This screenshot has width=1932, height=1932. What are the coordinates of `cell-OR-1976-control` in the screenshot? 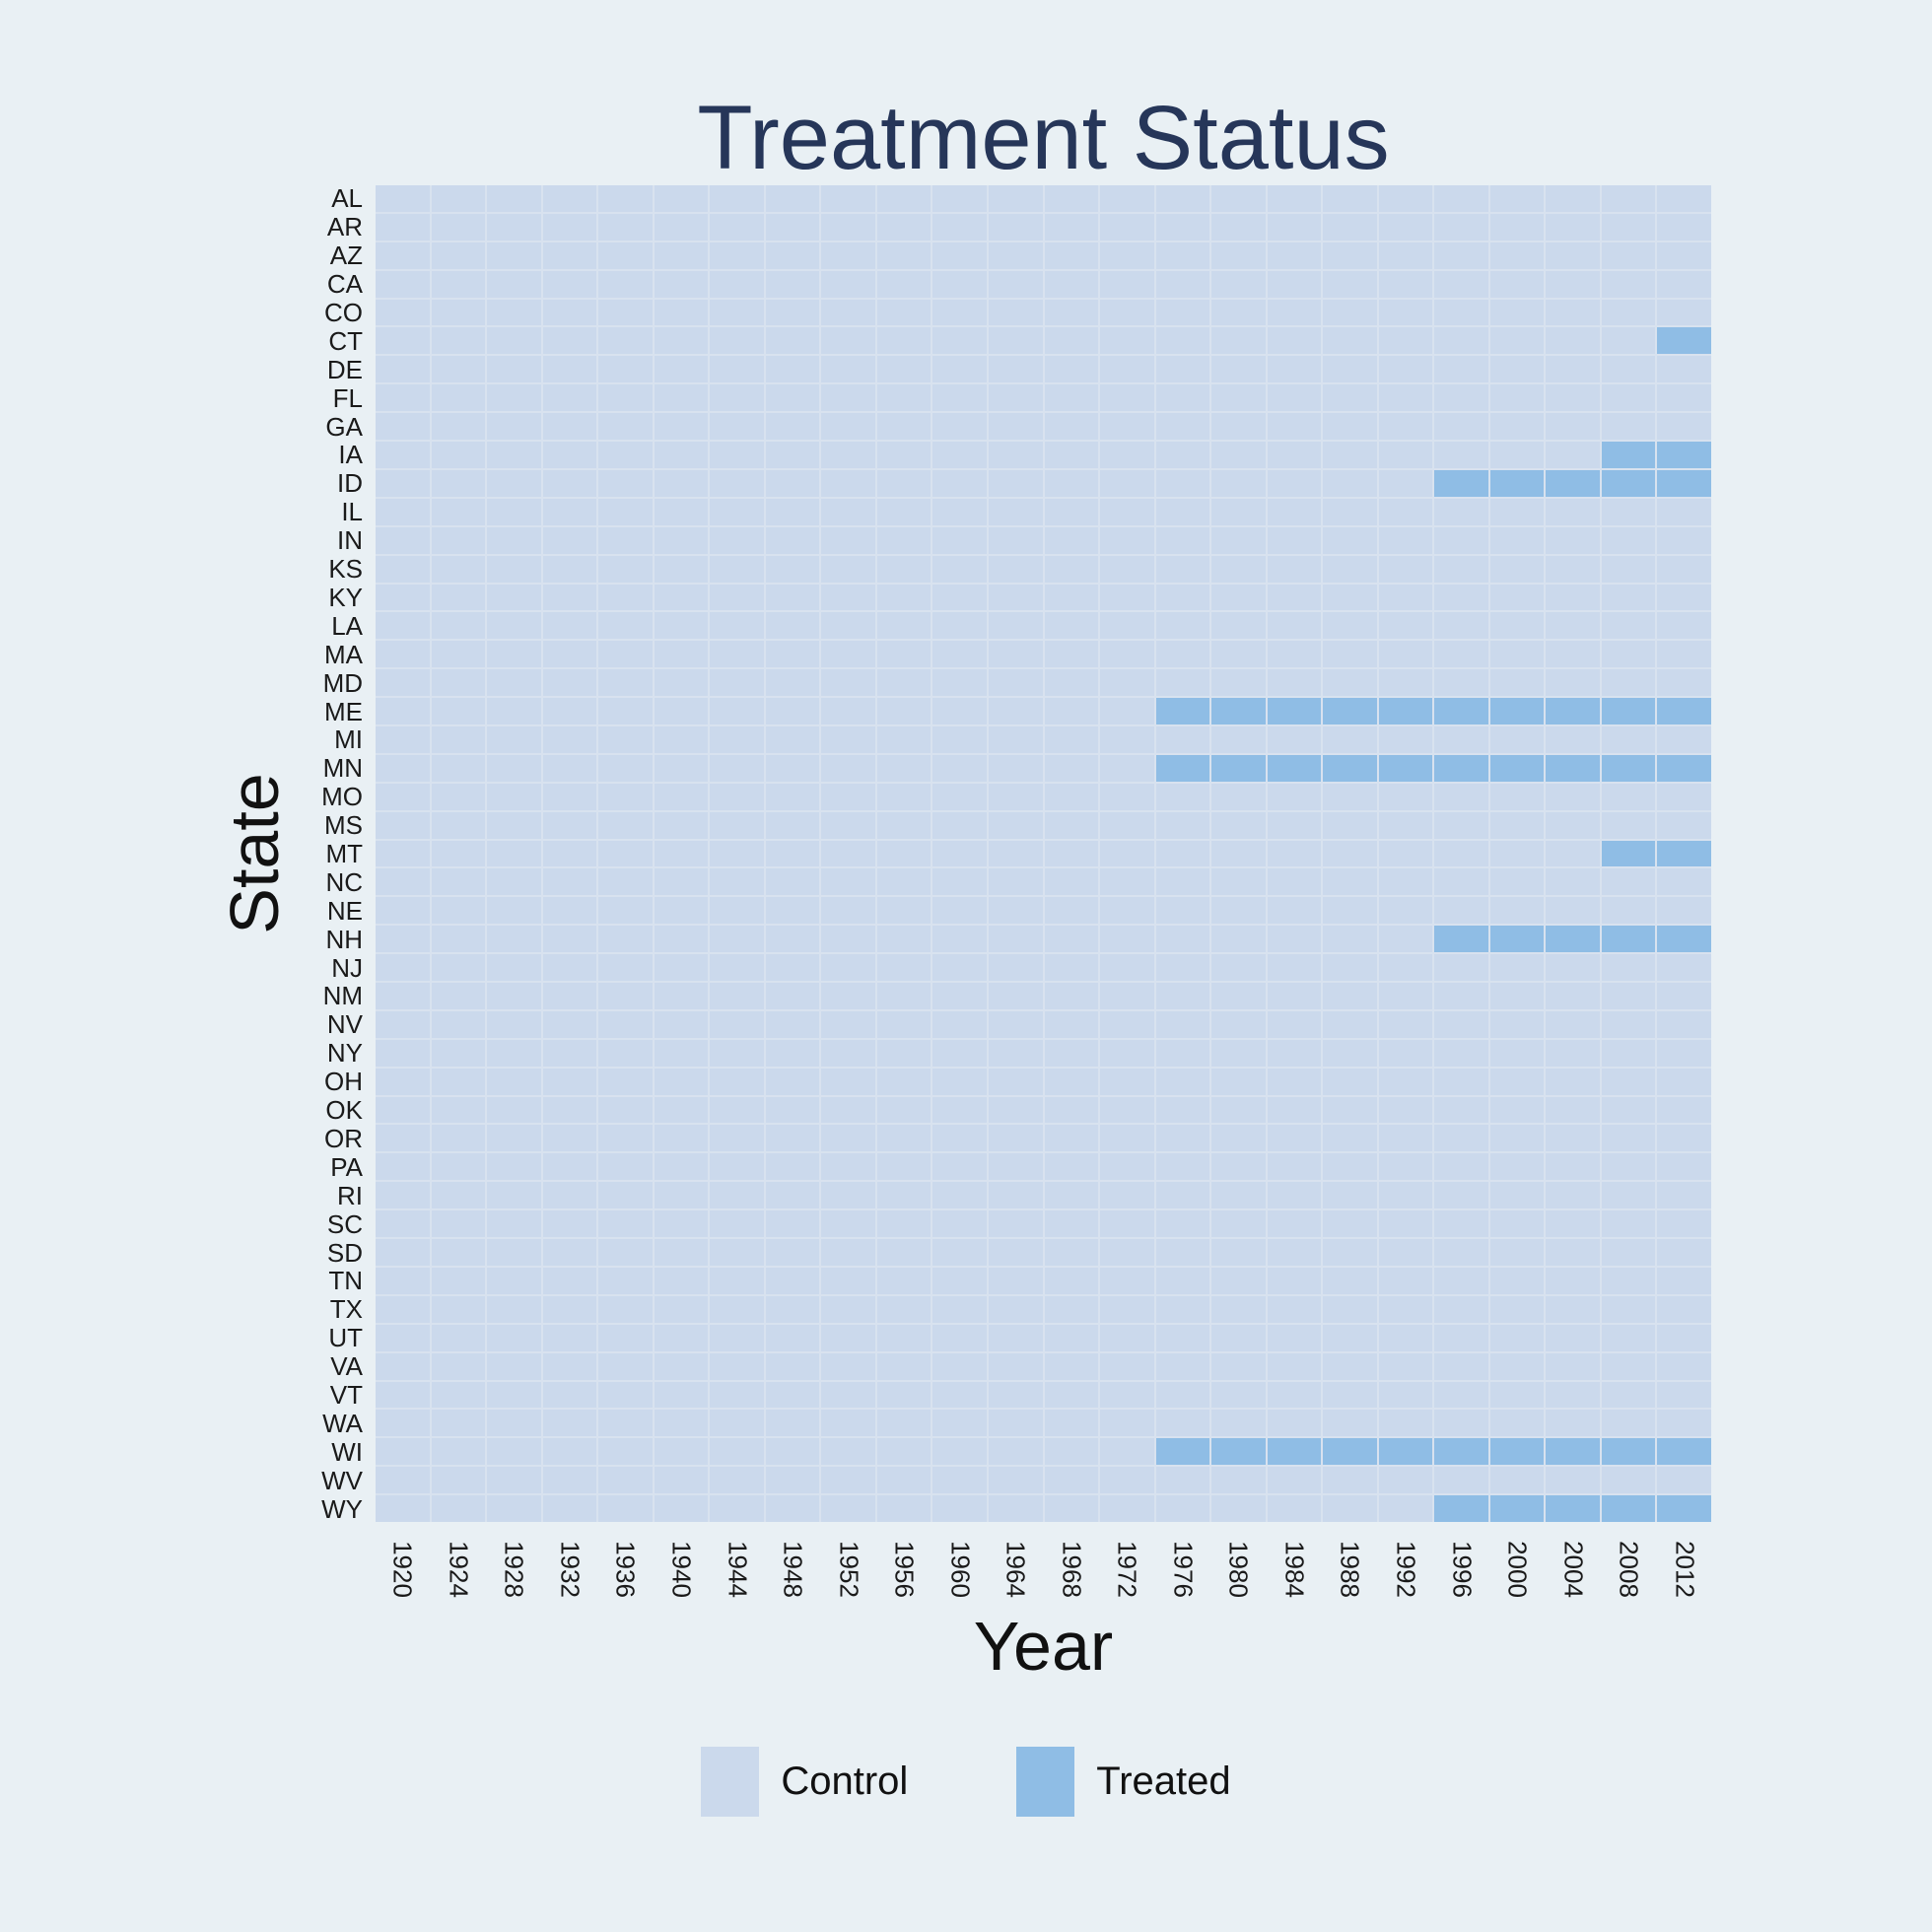 It's located at (1182, 1138).